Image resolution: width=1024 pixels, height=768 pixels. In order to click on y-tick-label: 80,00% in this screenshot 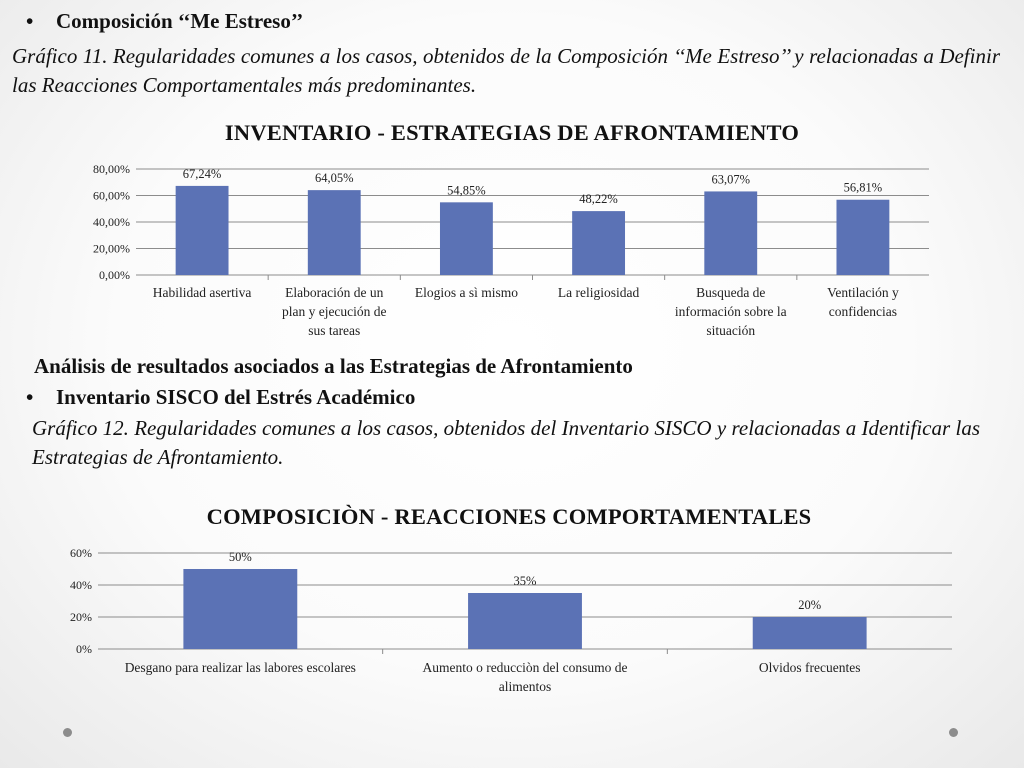, I will do `click(111, 169)`.